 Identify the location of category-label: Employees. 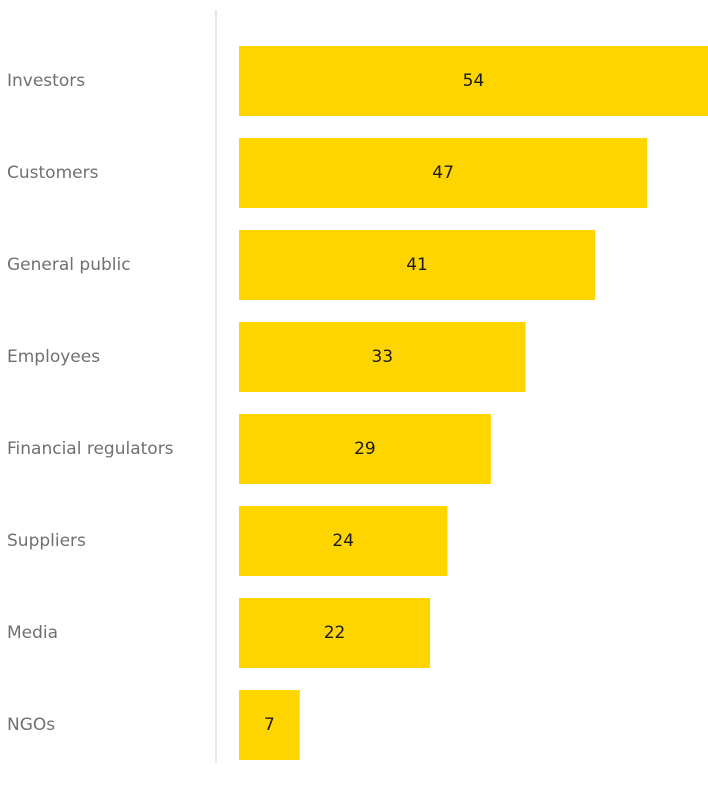
(53, 357).